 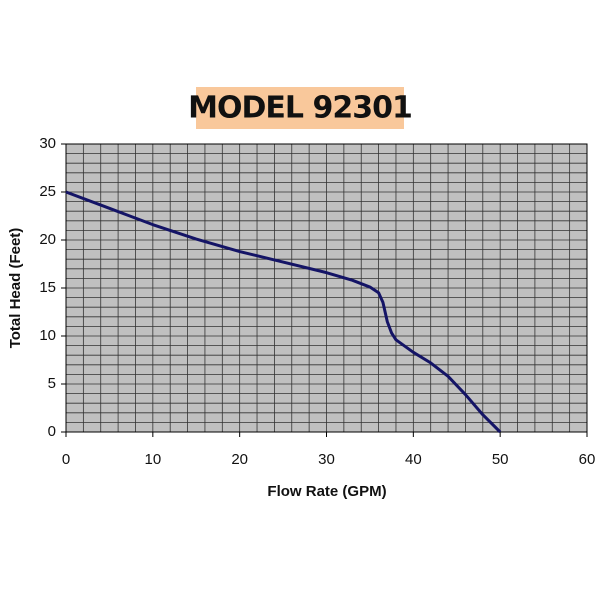 What do you see at coordinates (66, 459) in the screenshot?
I see `x-tick-label: 0` at bounding box center [66, 459].